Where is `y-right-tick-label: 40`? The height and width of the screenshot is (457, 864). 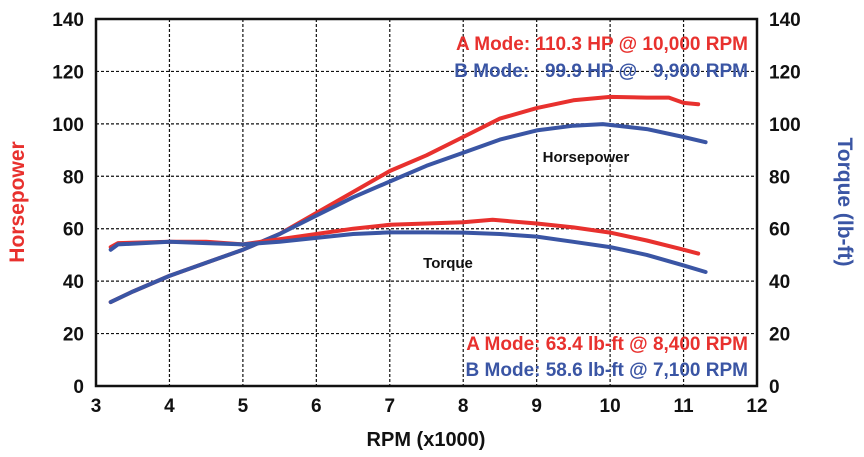
y-right-tick-label: 40 is located at coordinates (779, 282).